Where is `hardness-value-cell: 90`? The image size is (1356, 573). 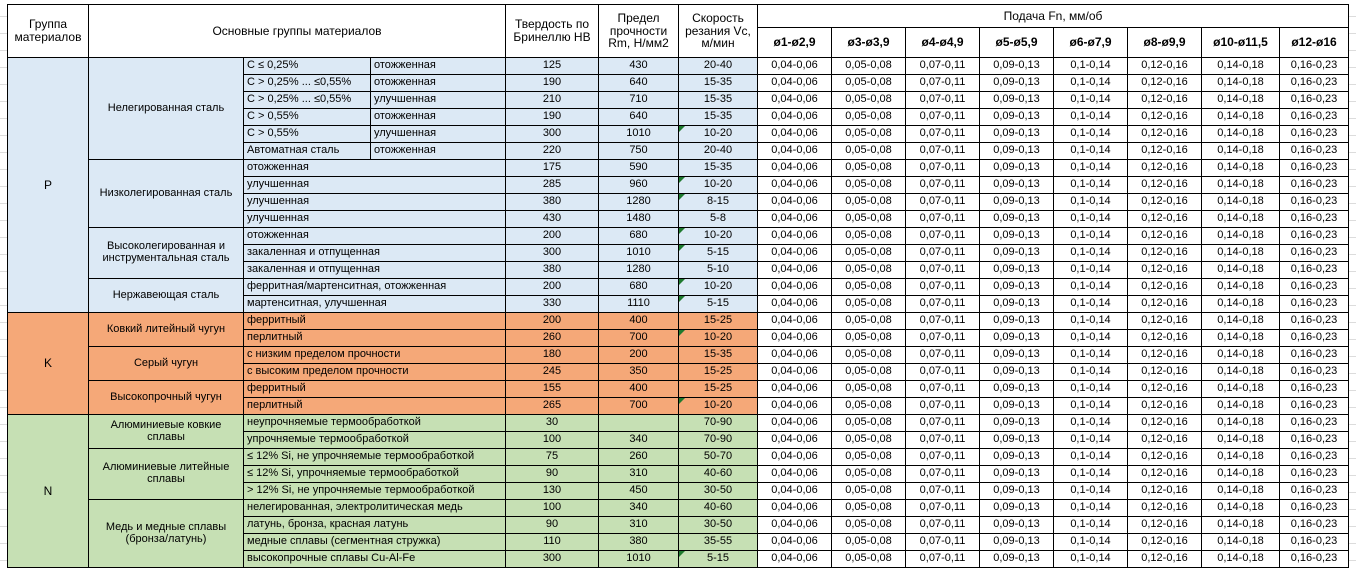
hardness-value-cell: 90 is located at coordinates (552, 474).